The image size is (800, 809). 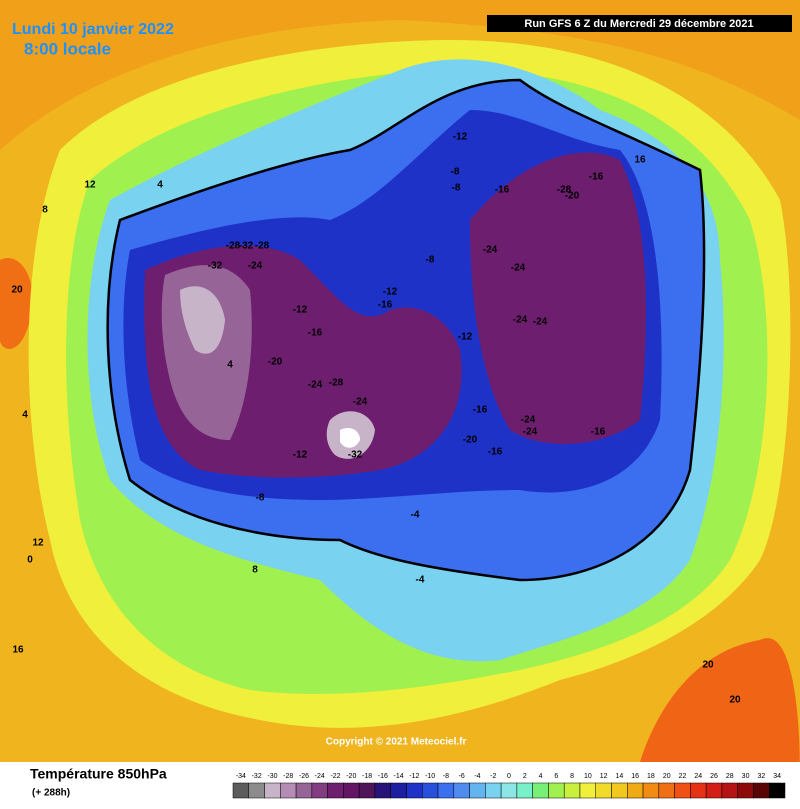 What do you see at coordinates (698, 776) in the screenshot?
I see `legend-tick-label: 24` at bounding box center [698, 776].